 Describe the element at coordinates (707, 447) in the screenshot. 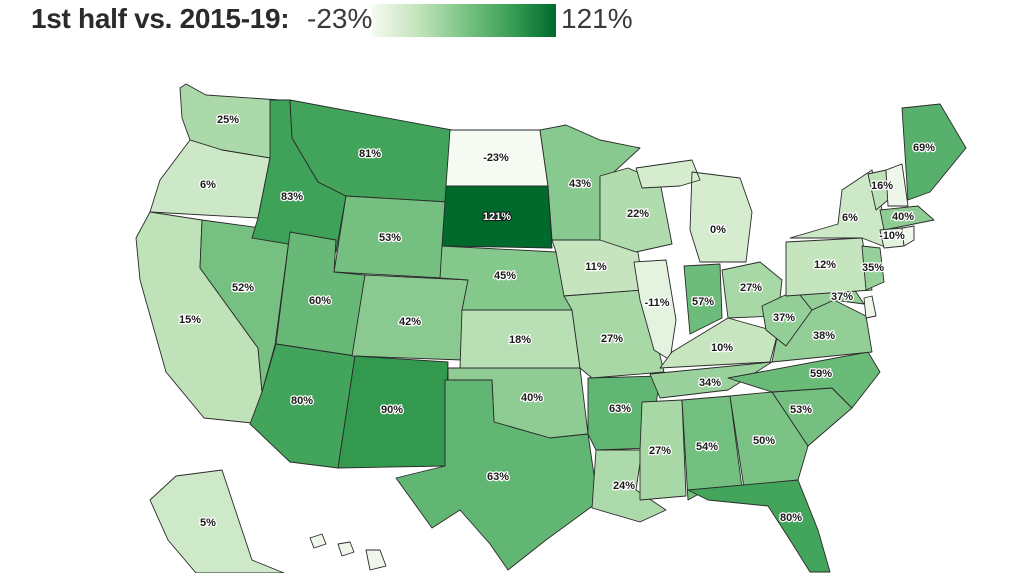

I see `state-label-al: 54%` at that location.